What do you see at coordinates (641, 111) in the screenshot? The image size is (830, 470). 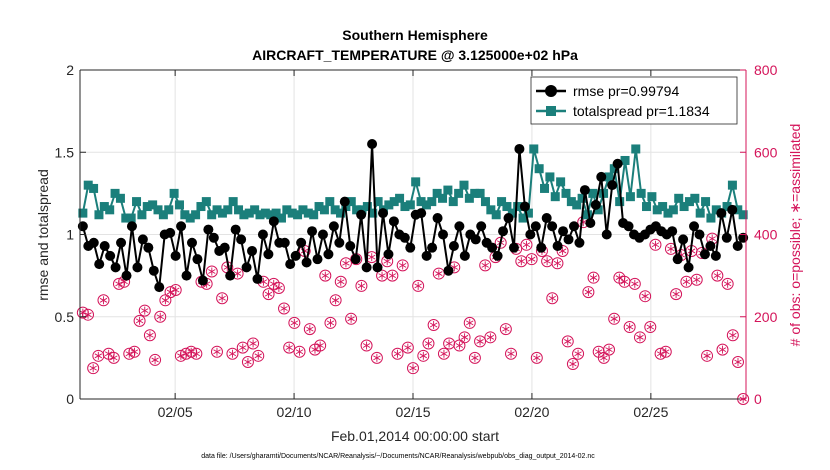 I see `legend-spread-label: totalspread pr=1.1834` at bounding box center [641, 111].